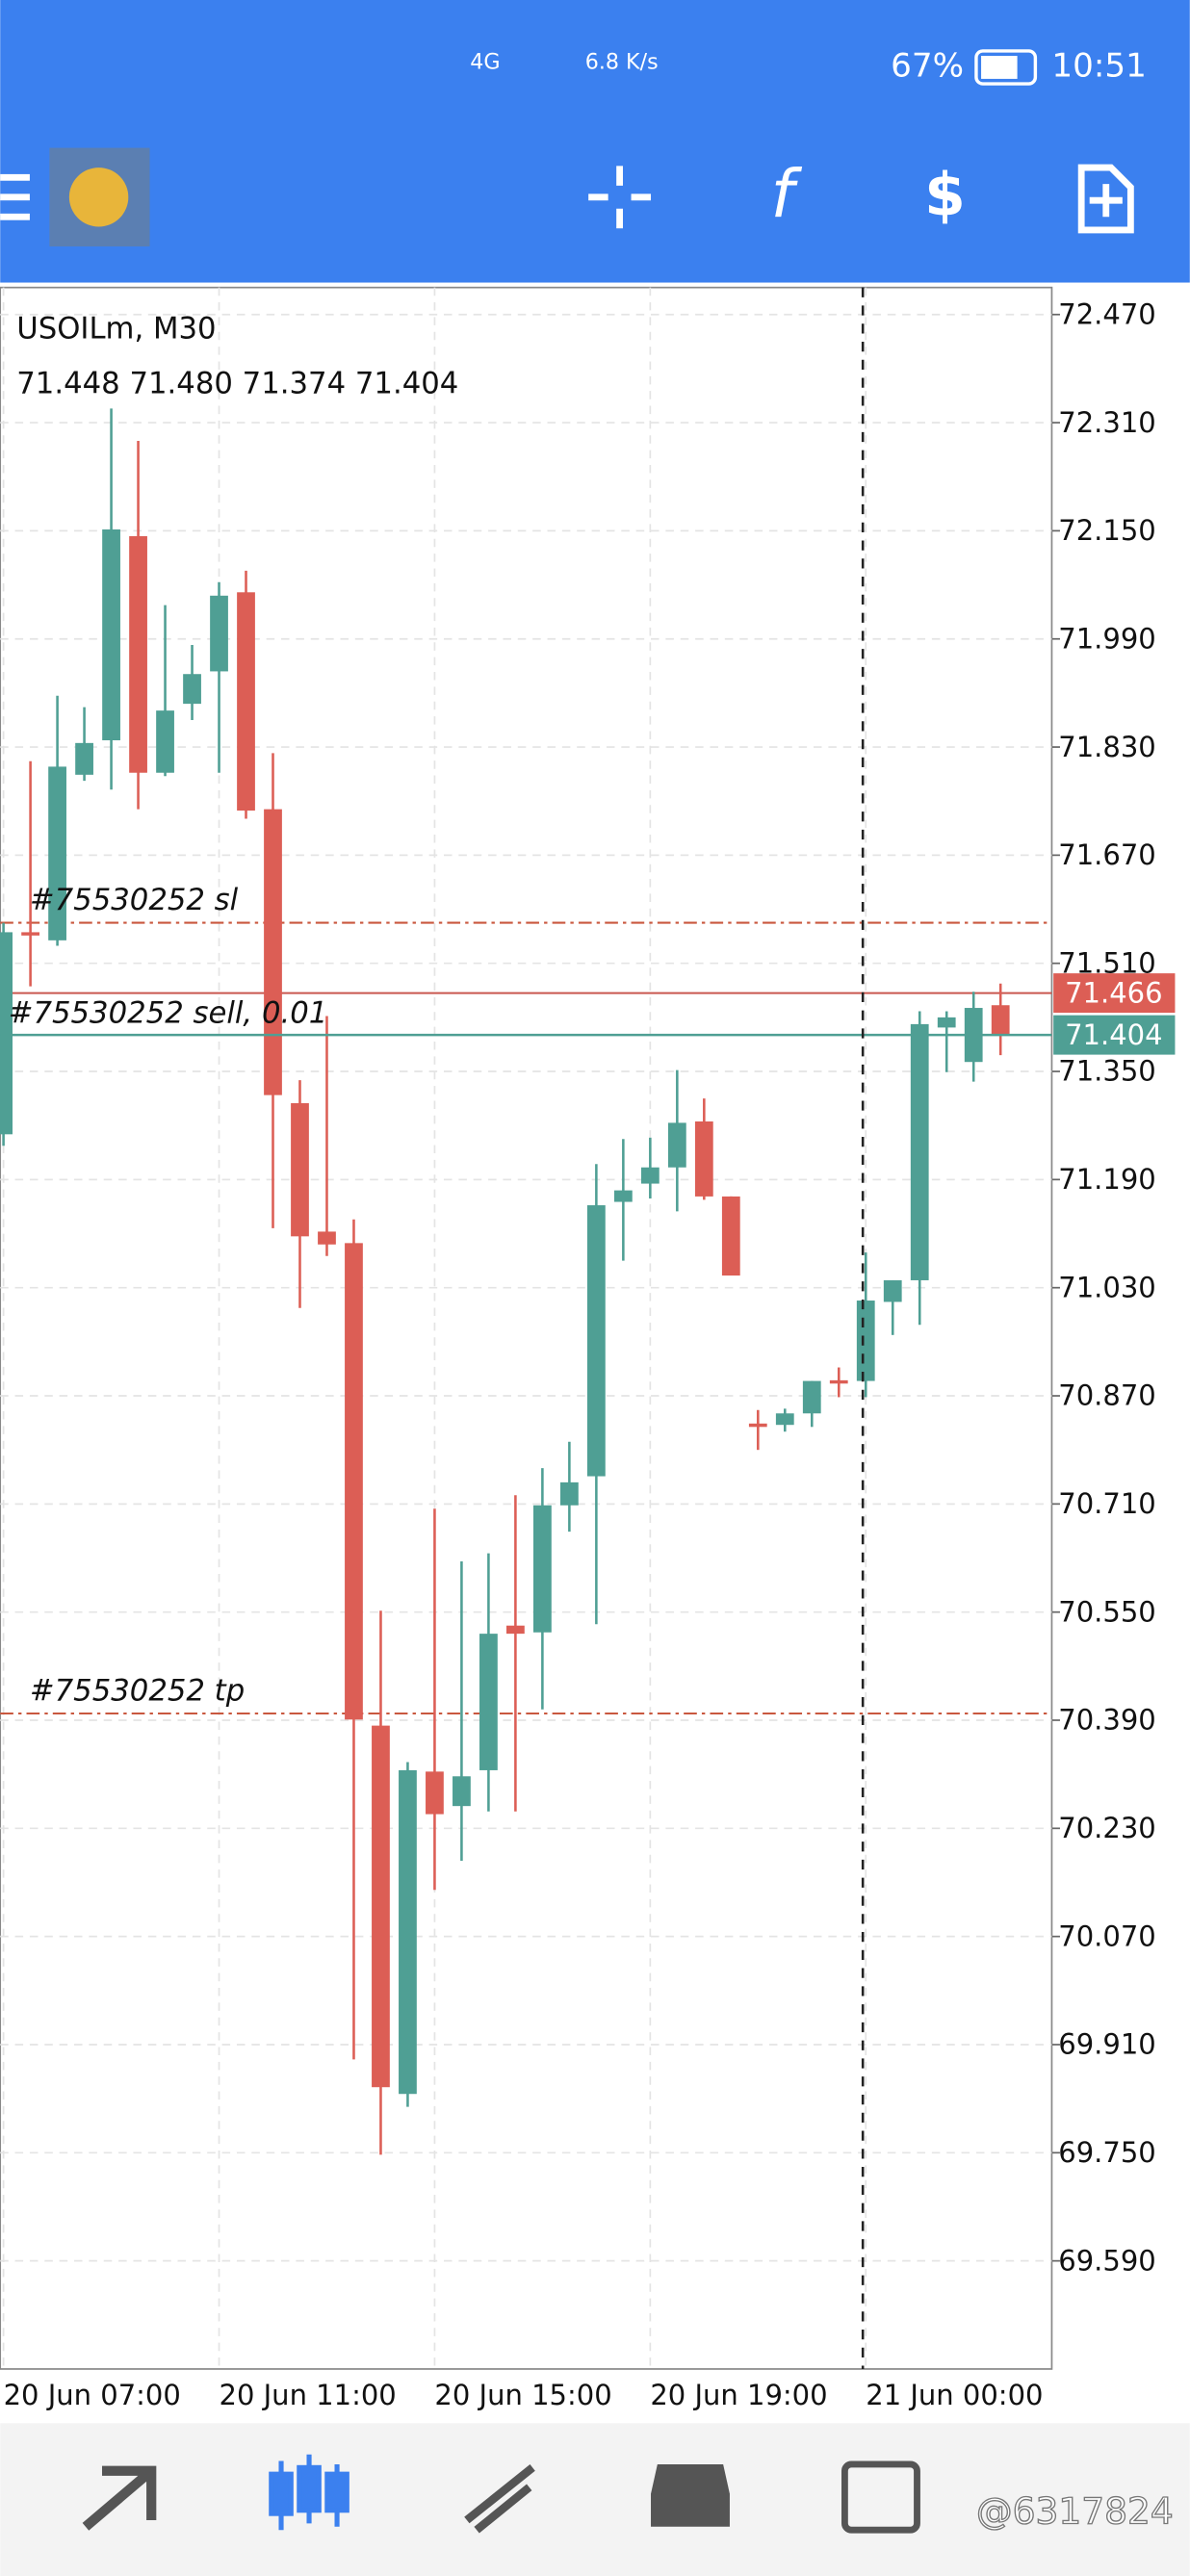 Image resolution: width=1190 pixels, height=2576 pixels. Describe the element at coordinates (1107, 1828) in the screenshot. I see `y-tick-label: 70.230` at that location.